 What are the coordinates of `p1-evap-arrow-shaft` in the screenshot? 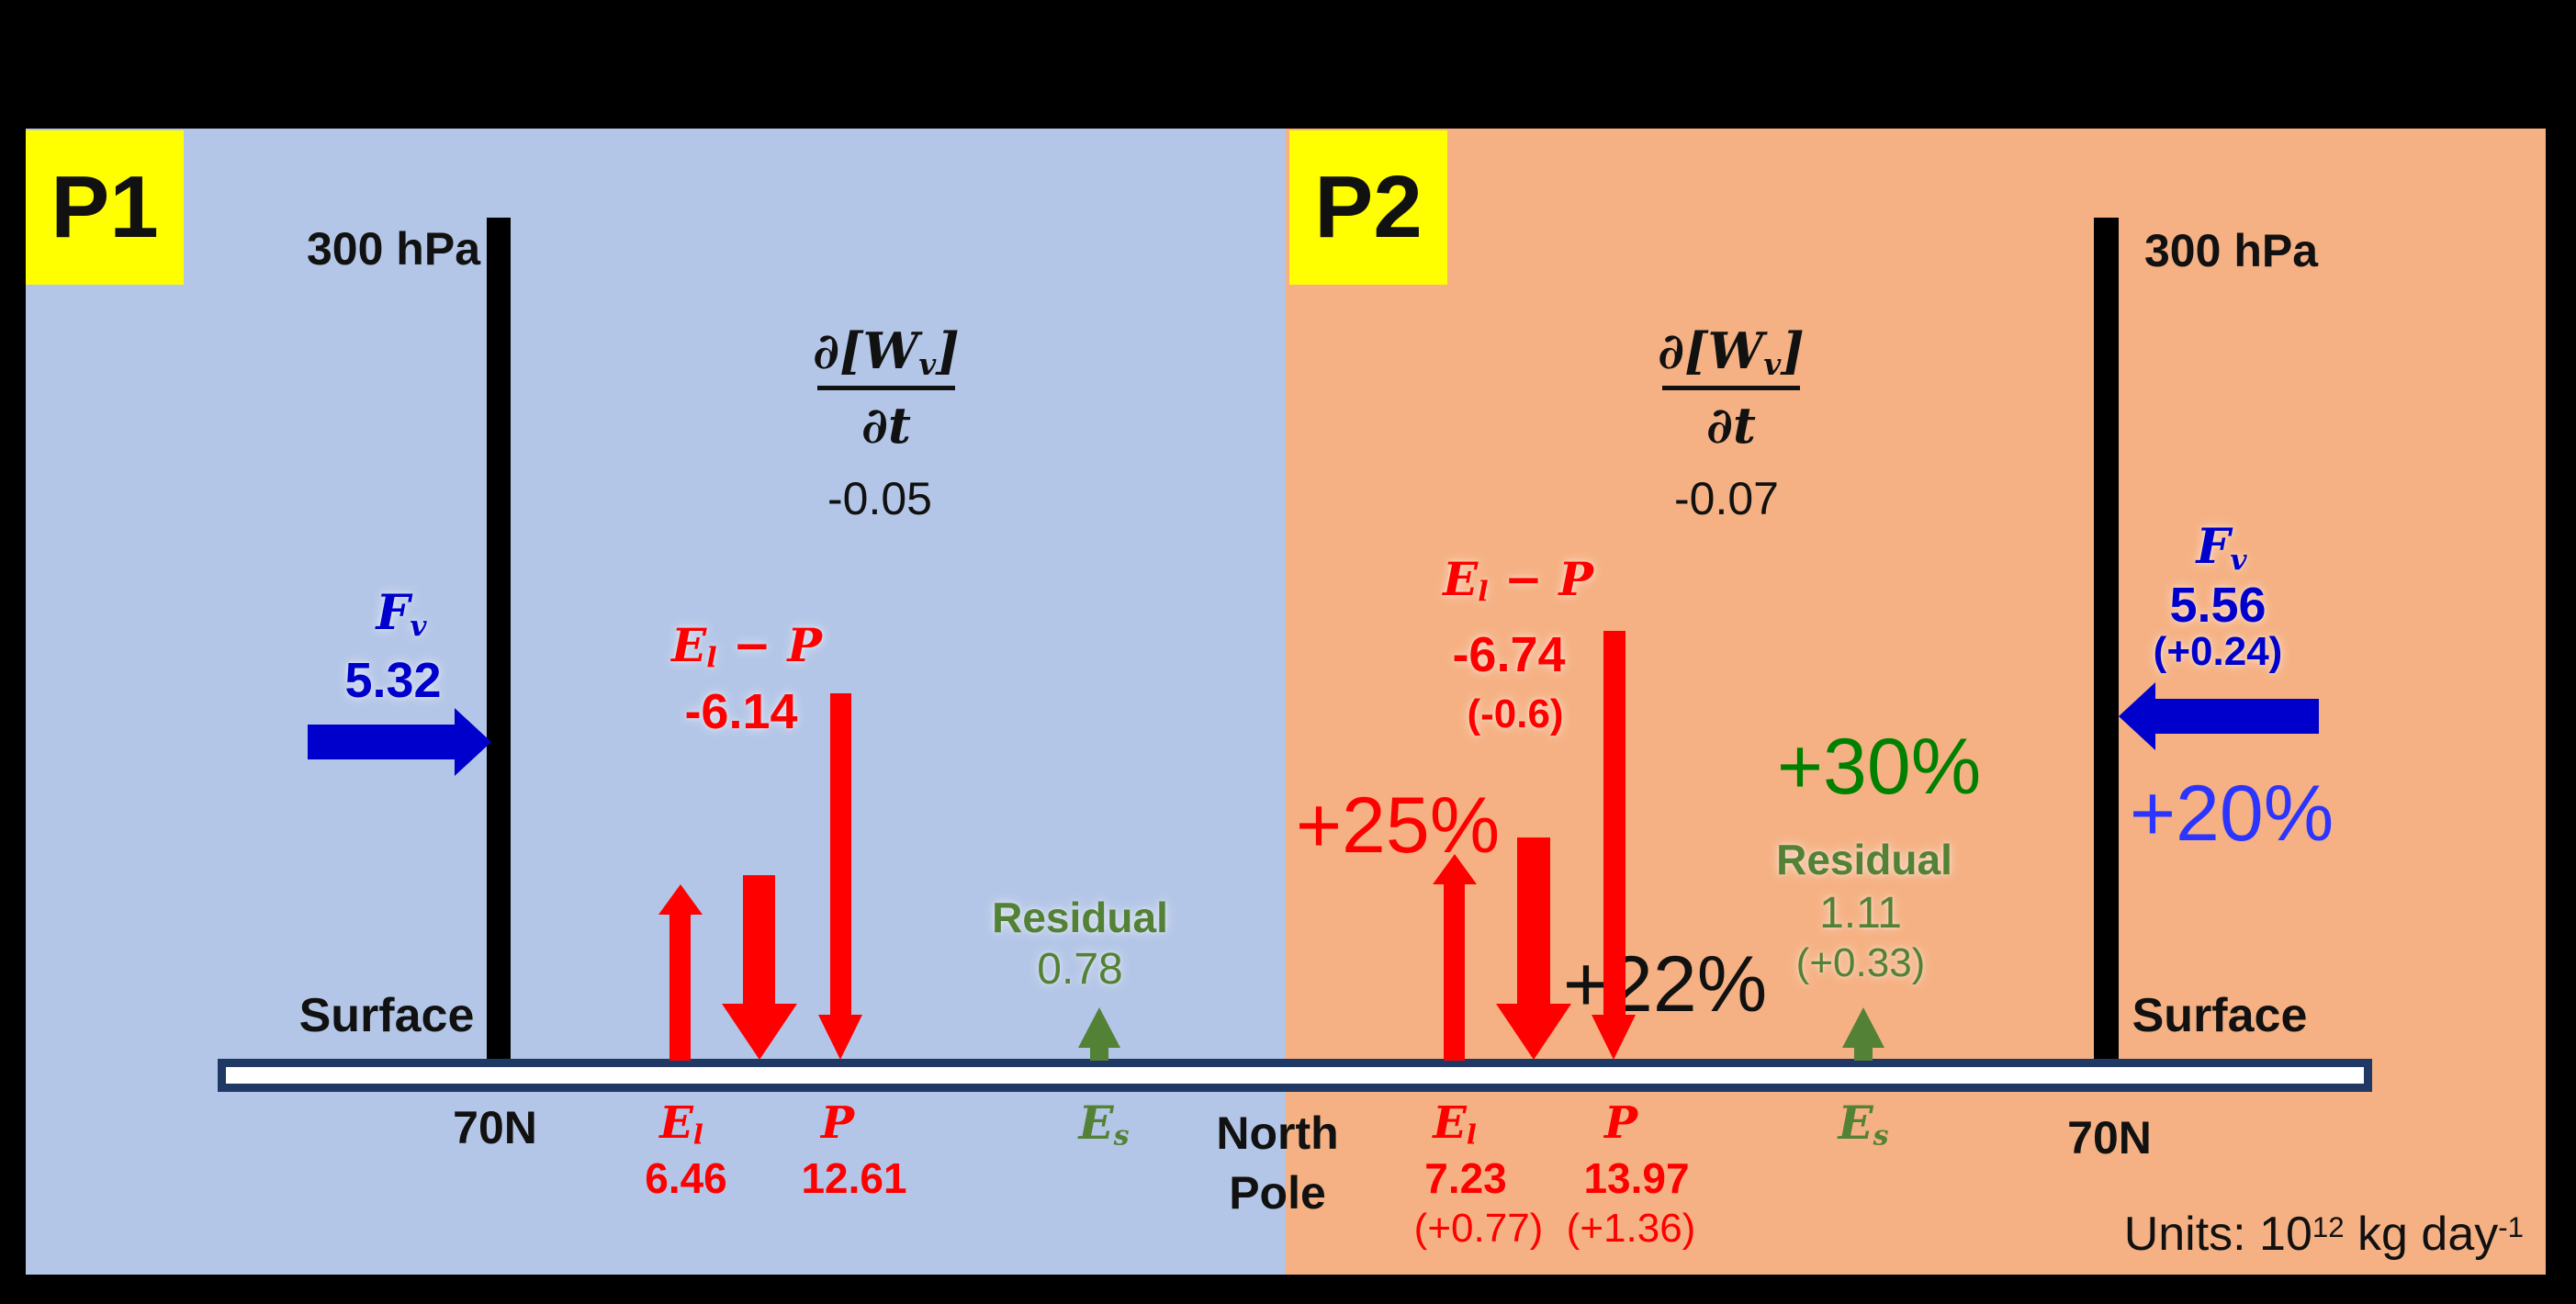 It's located at (680, 987).